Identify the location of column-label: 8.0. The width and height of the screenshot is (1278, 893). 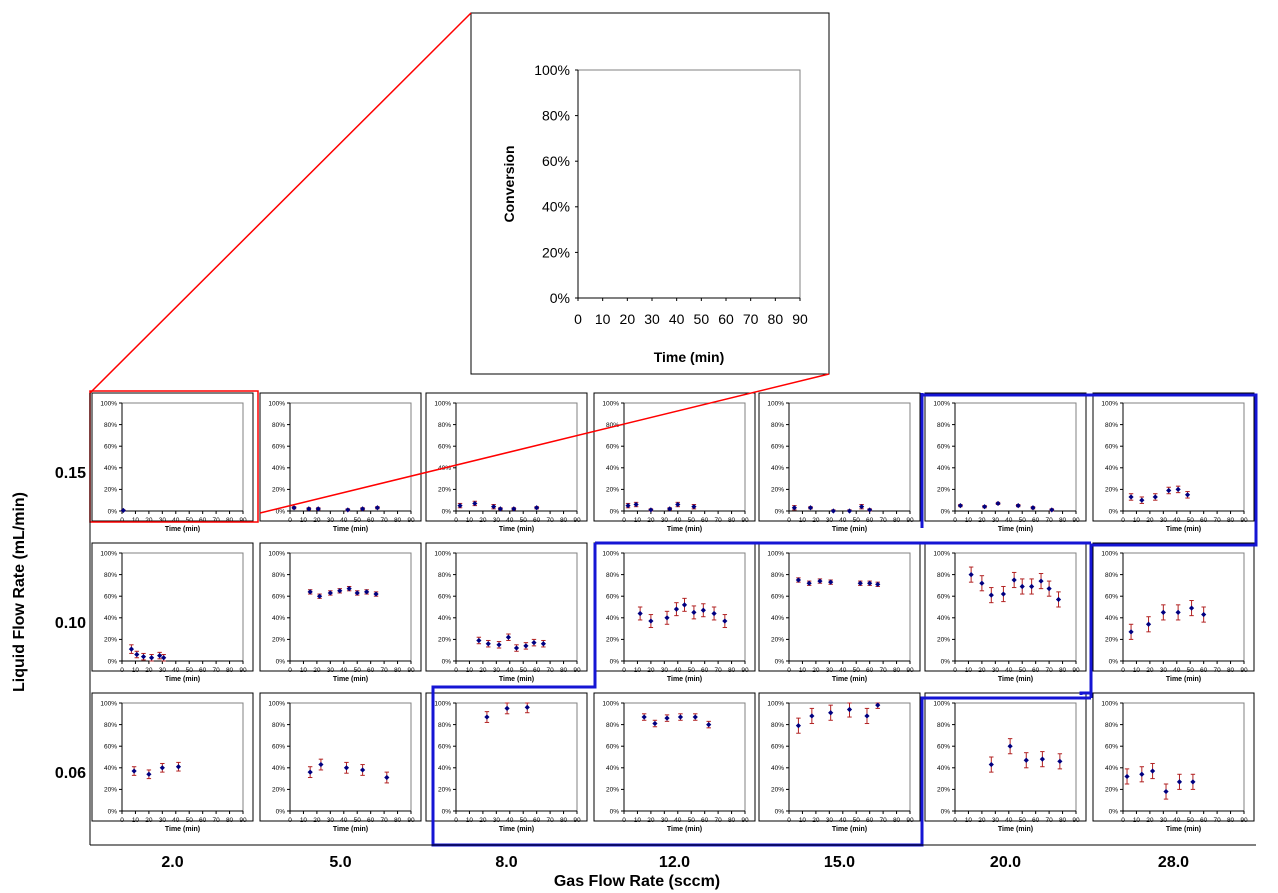
(506, 862).